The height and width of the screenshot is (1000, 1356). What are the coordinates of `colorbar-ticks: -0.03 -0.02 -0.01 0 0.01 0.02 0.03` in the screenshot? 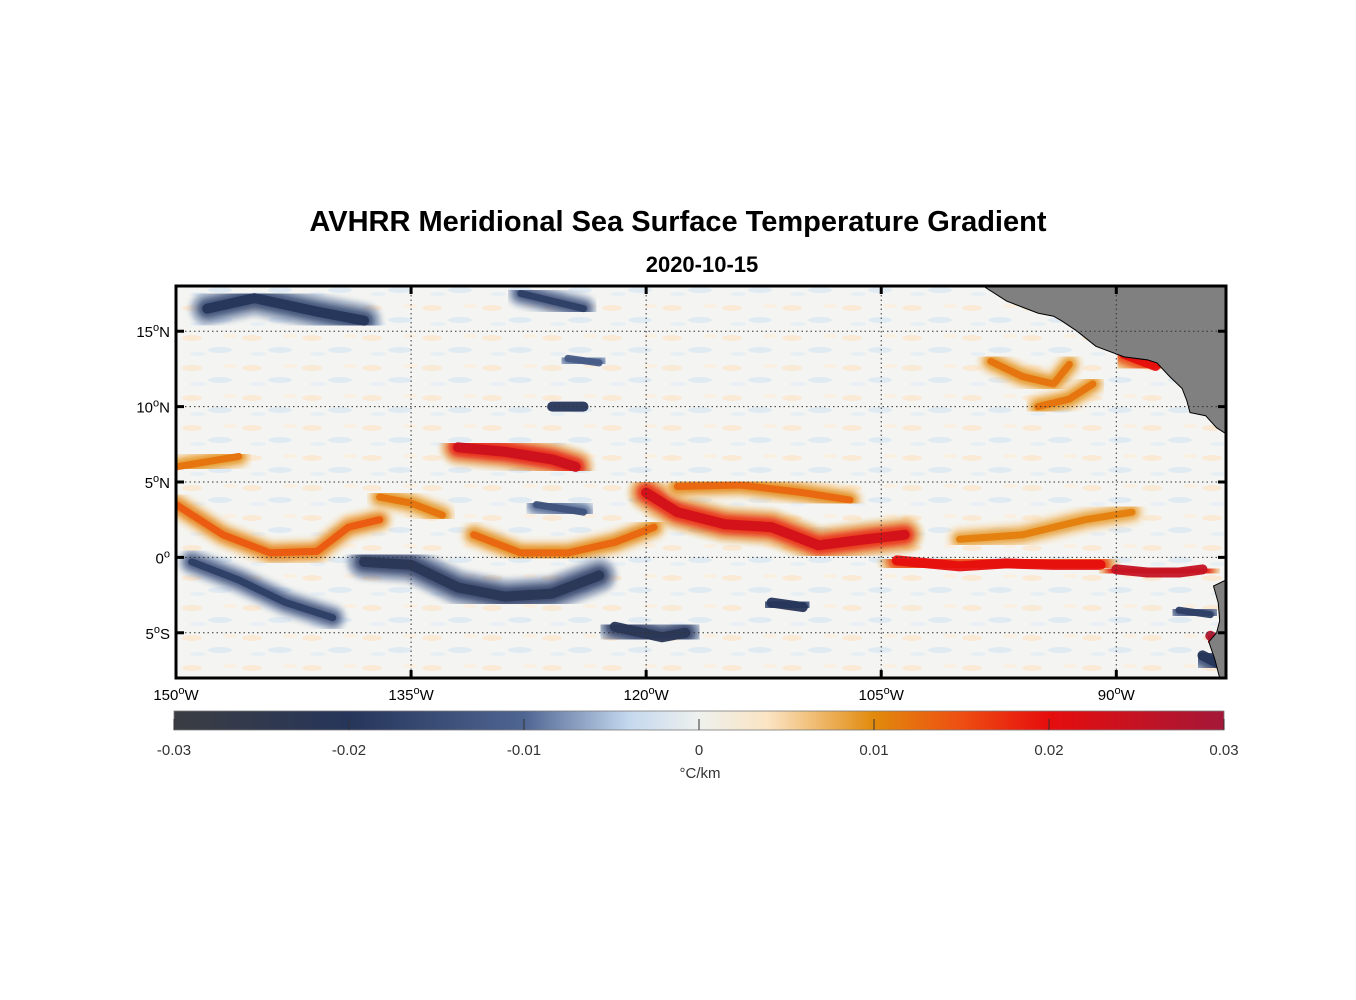 It's located at (698, 739).